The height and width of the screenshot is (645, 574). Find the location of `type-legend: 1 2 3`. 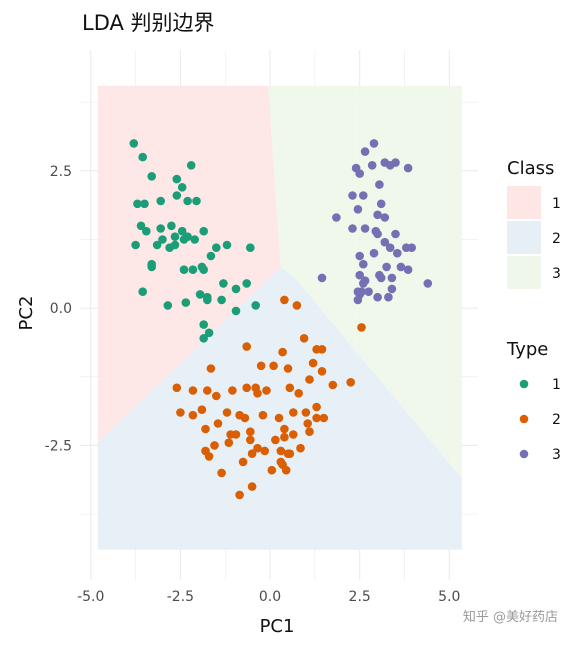

type-legend: 1 2 3 is located at coordinates (540, 420).